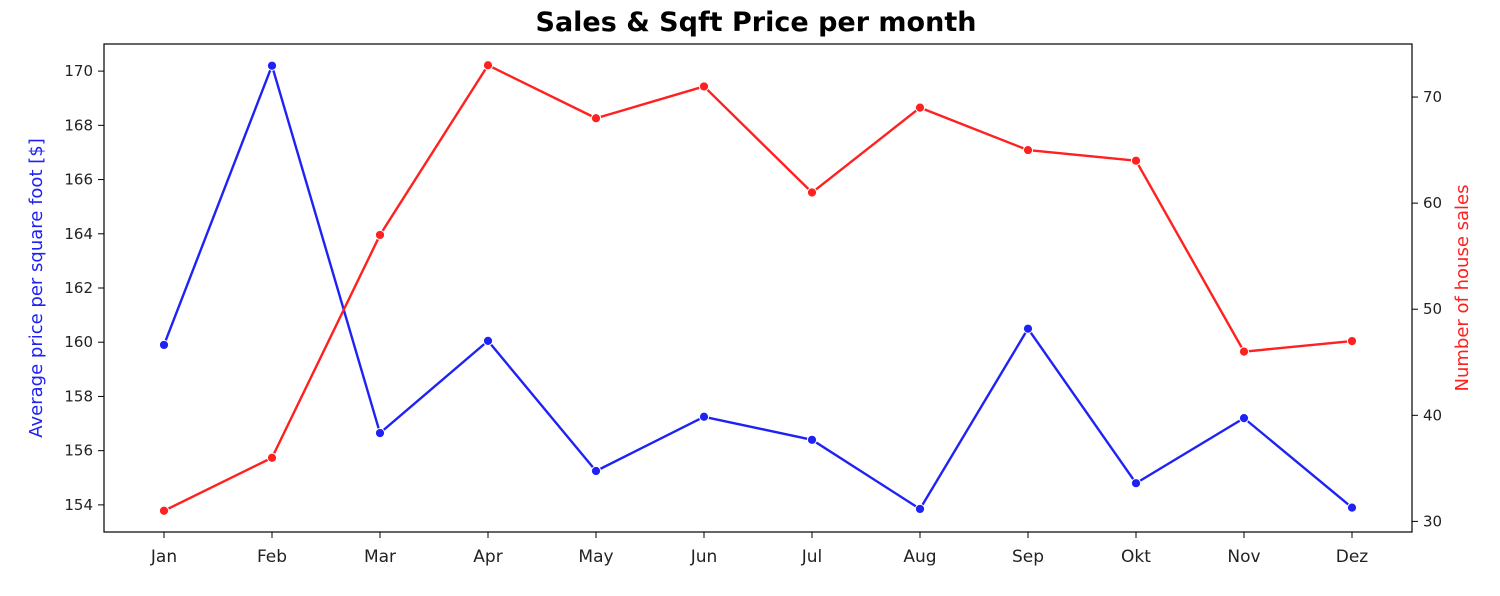 The width and height of the screenshot is (1500, 596). I want to click on left-y-tick-label: 154, so click(78, 505).